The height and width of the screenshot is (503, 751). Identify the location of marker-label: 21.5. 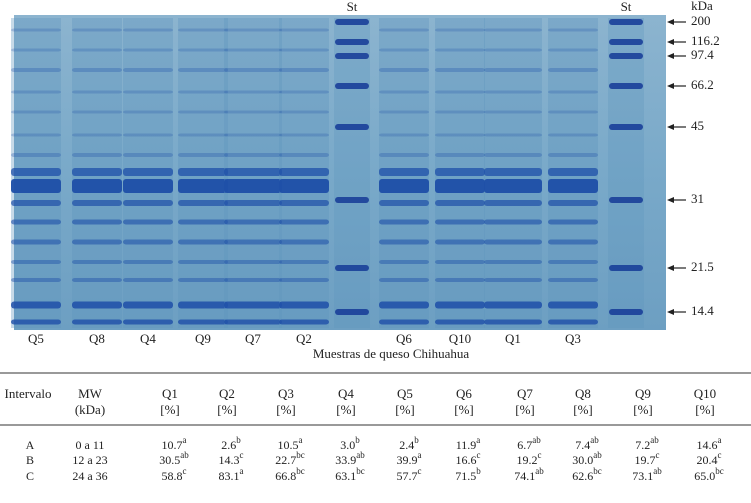
(702, 266).